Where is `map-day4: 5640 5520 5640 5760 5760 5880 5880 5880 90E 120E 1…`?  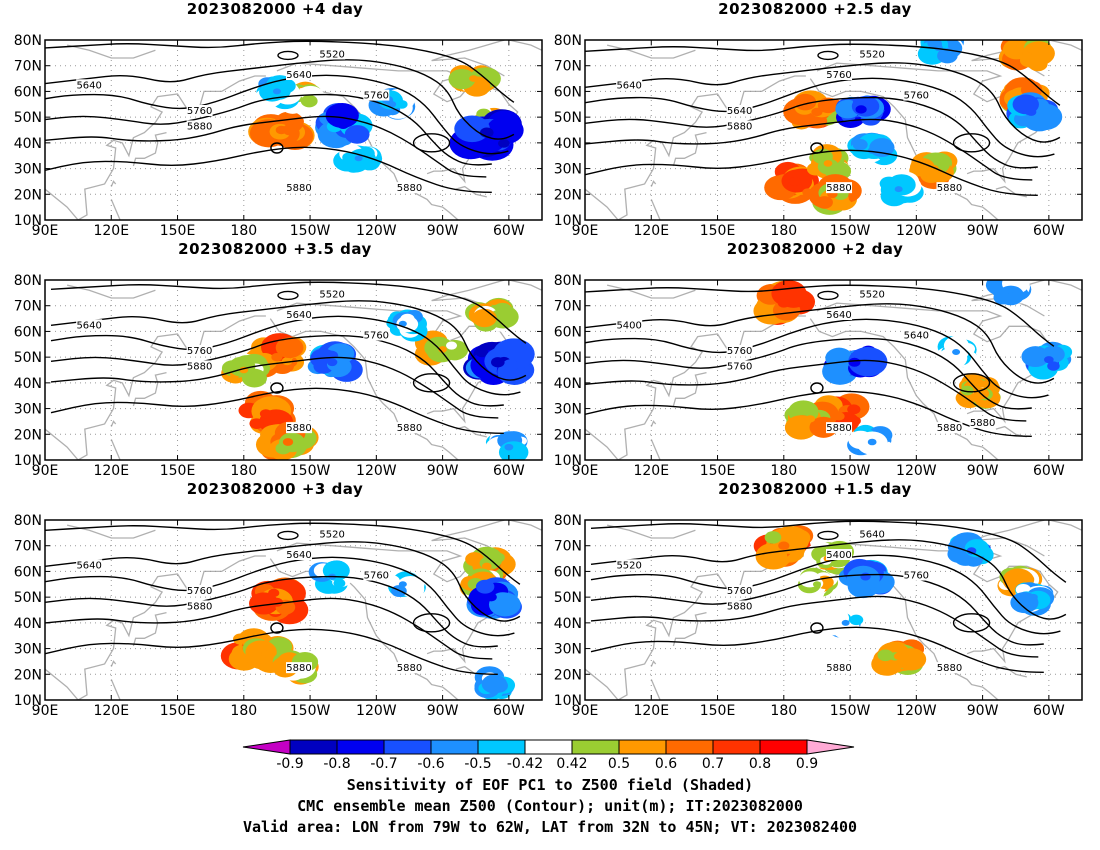
map-day4: 5640 5520 5640 5760 5760 5880 5880 5880 90E 120E 1… is located at coordinates (278, 136).